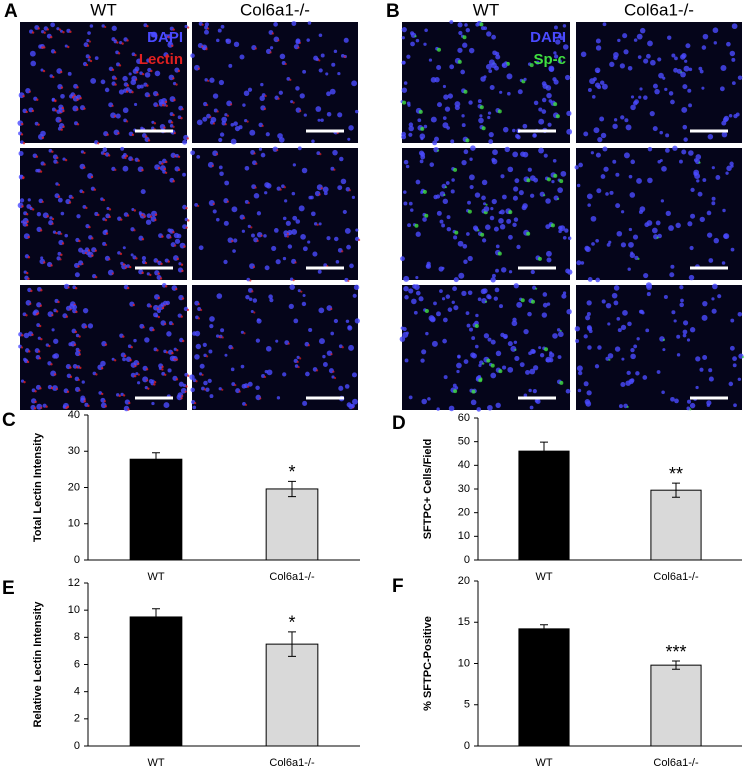 The height and width of the screenshot is (769, 747). What do you see at coordinates (464, 465) in the screenshot?
I see `y-tick-label: 40` at bounding box center [464, 465].